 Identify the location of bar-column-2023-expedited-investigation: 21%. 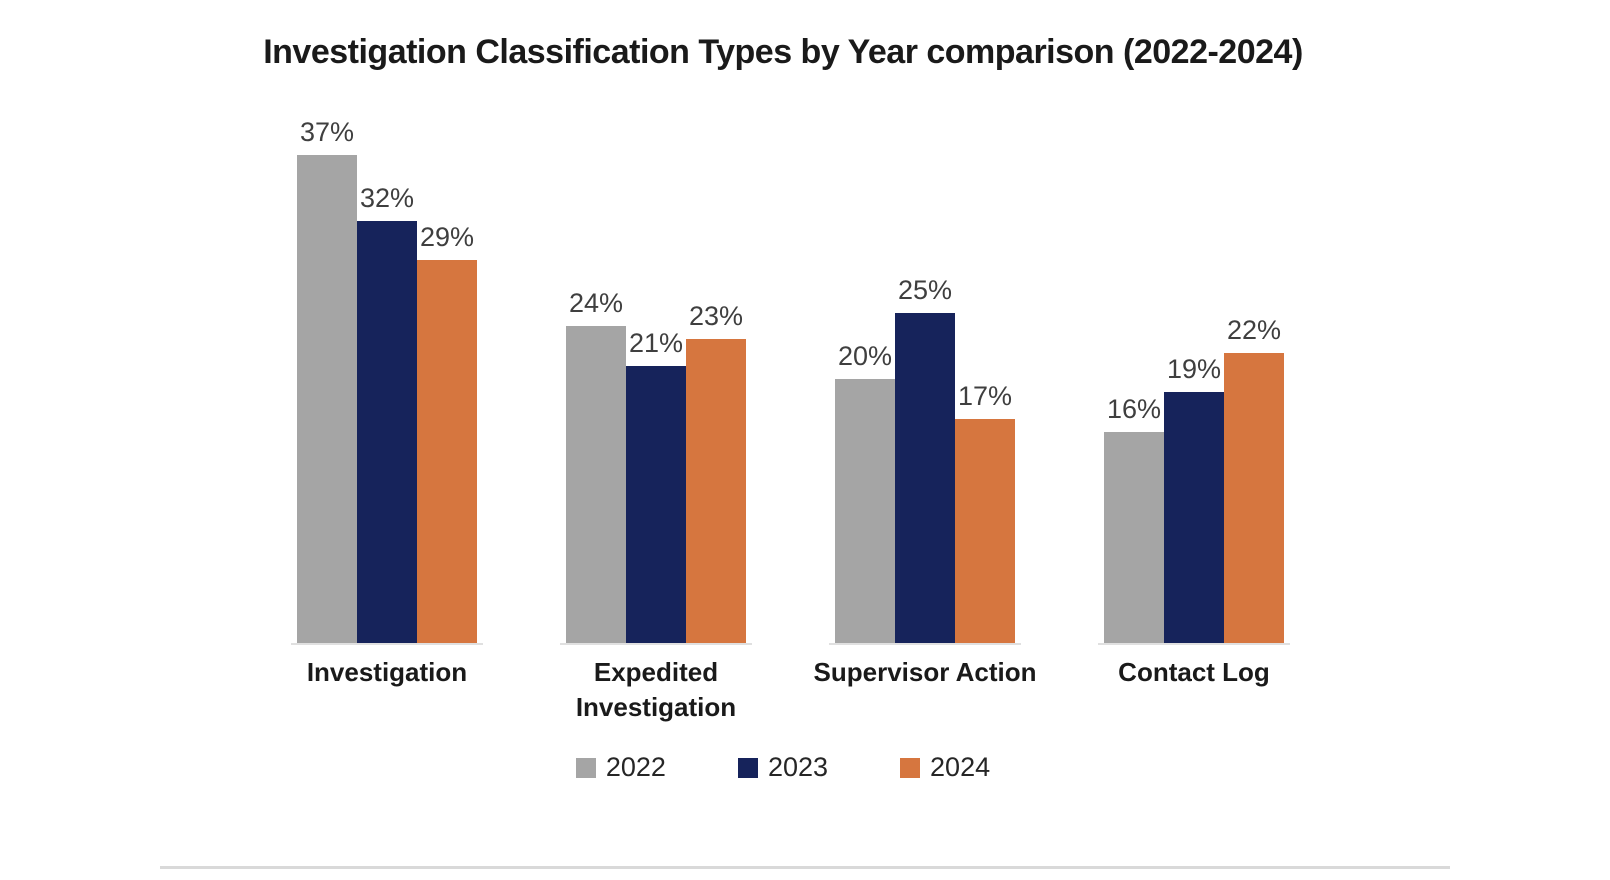
(656, 485).